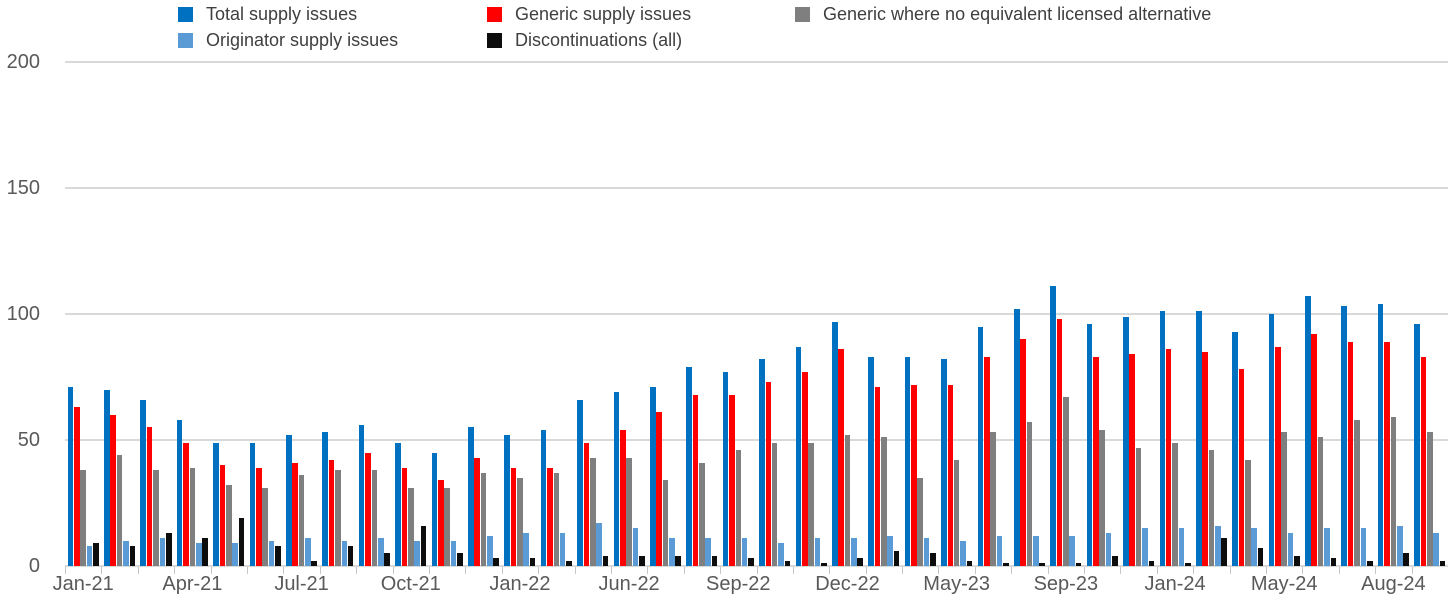  What do you see at coordinates (599, 40) in the screenshot?
I see `legend-label-discontinuations: Discontinuations (all)` at bounding box center [599, 40].